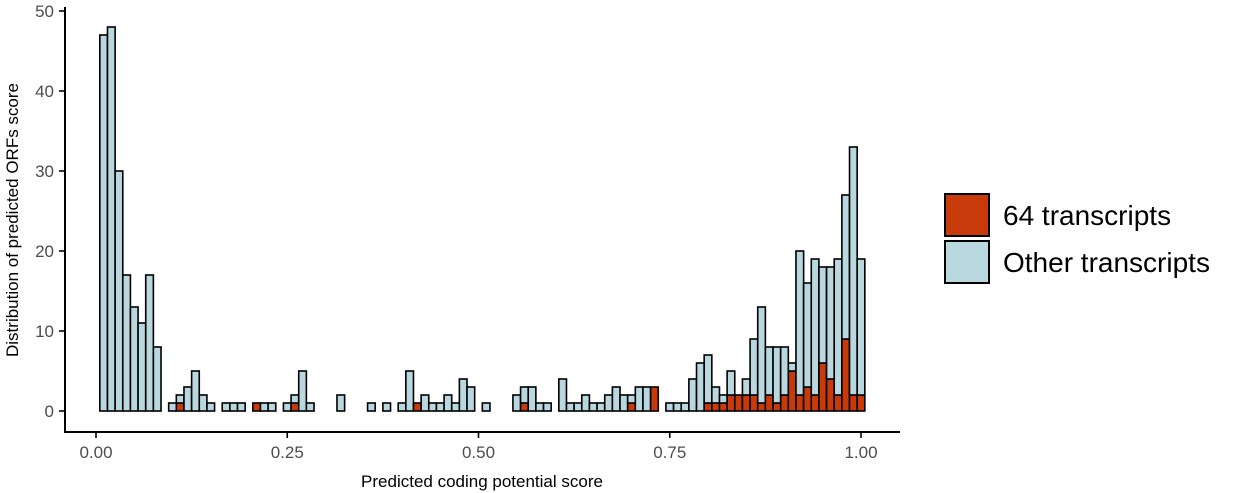  What do you see at coordinates (1106, 262) in the screenshot?
I see `legend-label-other-transcripts: Other transcripts` at bounding box center [1106, 262].